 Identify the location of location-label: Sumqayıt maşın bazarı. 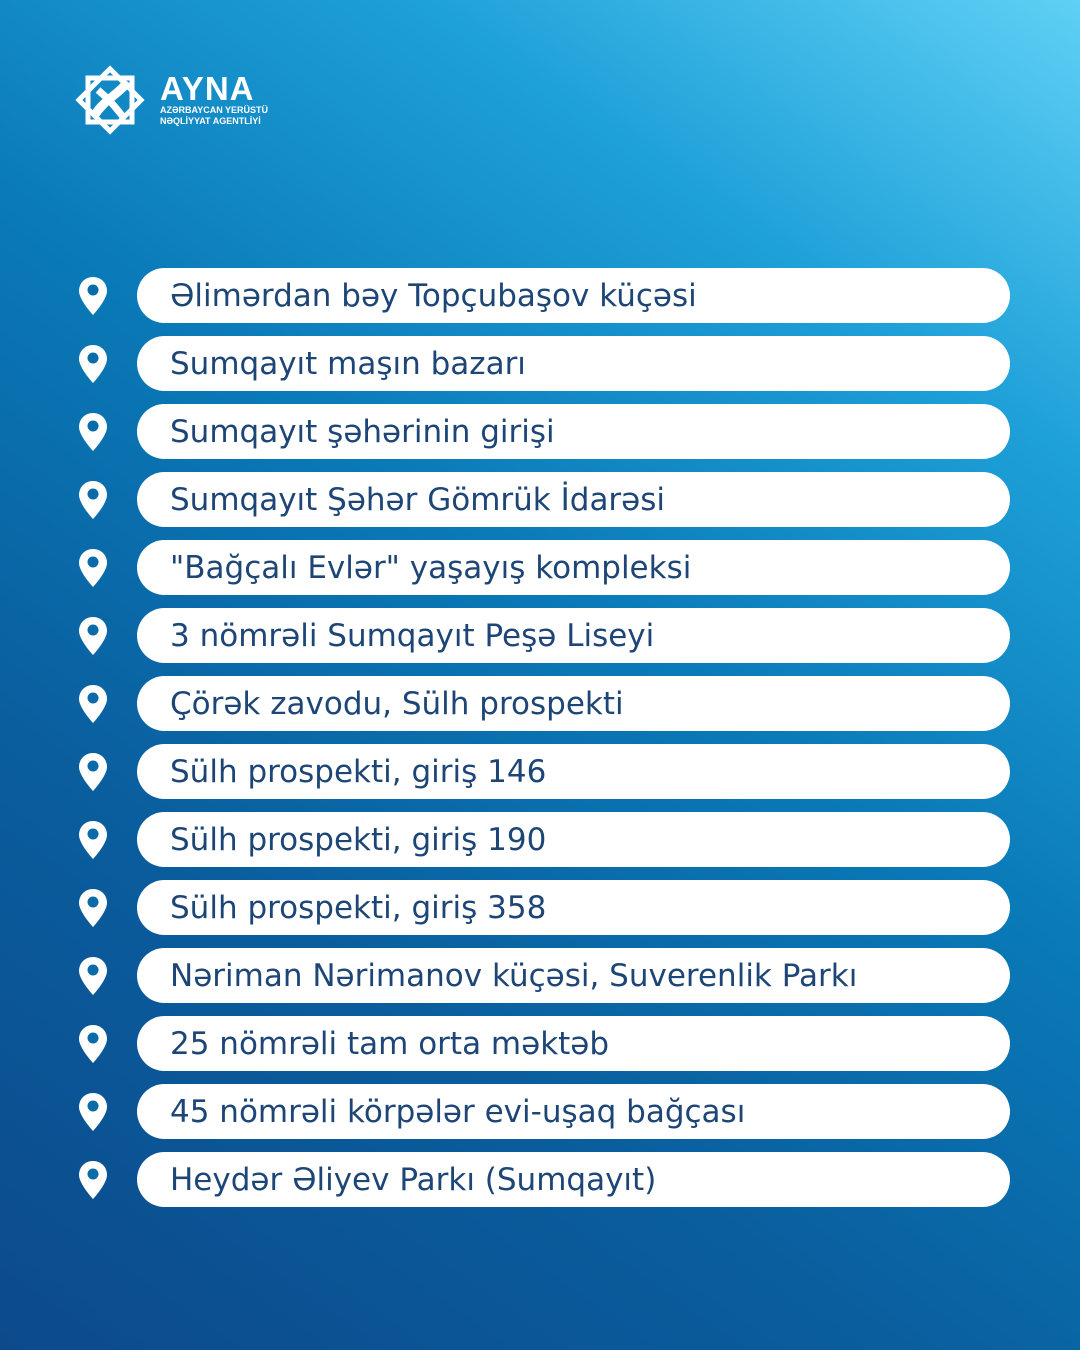
(573, 363).